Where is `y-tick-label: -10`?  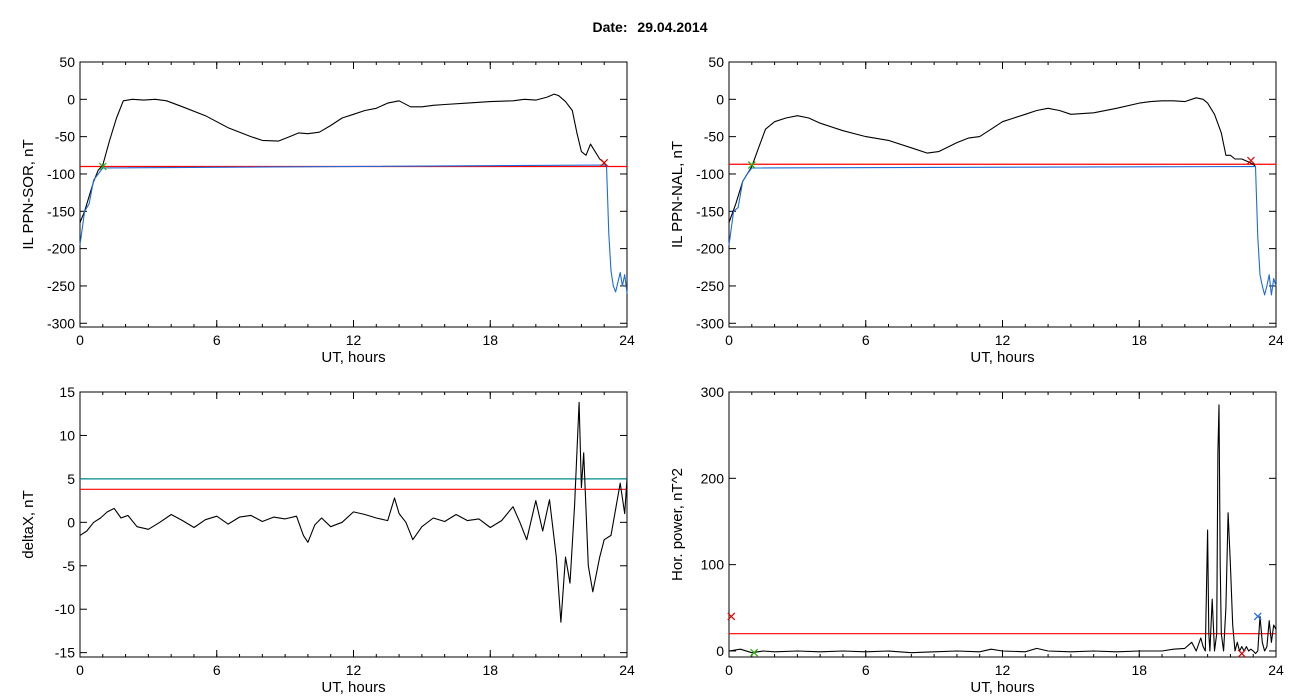 y-tick-label: -10 is located at coordinates (65, 609).